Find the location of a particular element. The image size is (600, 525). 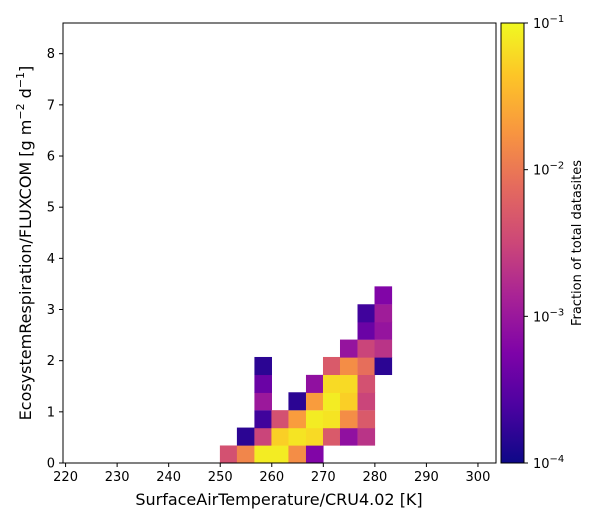

x-axis-ticks: 220 230 240 250 260 270 280 290 300 is located at coordinates (271, 474).